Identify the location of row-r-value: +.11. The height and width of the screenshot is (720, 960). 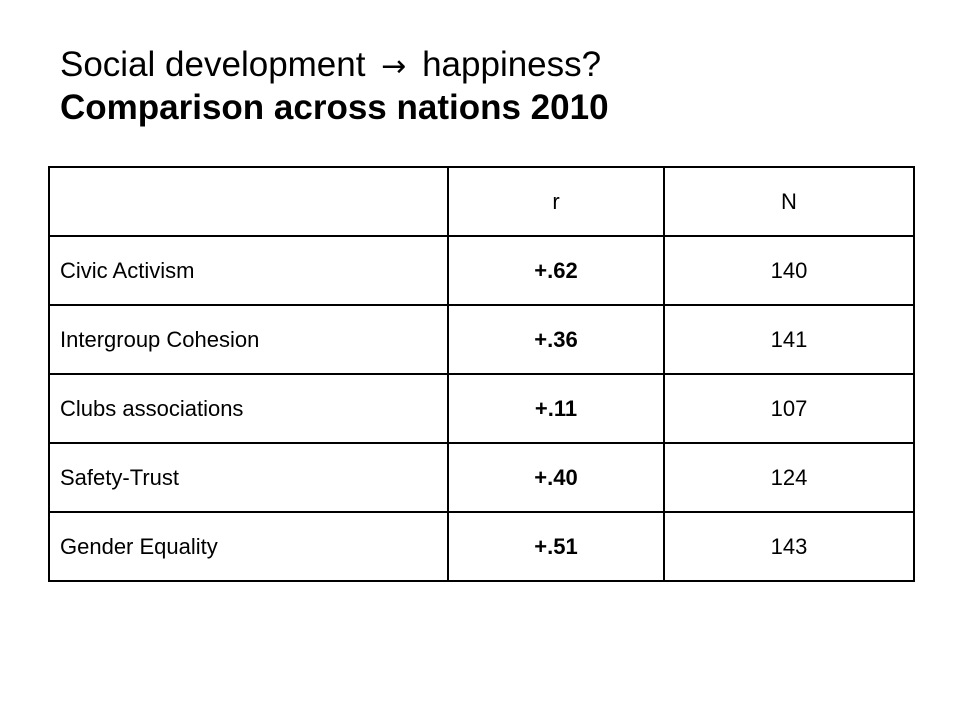
(556, 408).